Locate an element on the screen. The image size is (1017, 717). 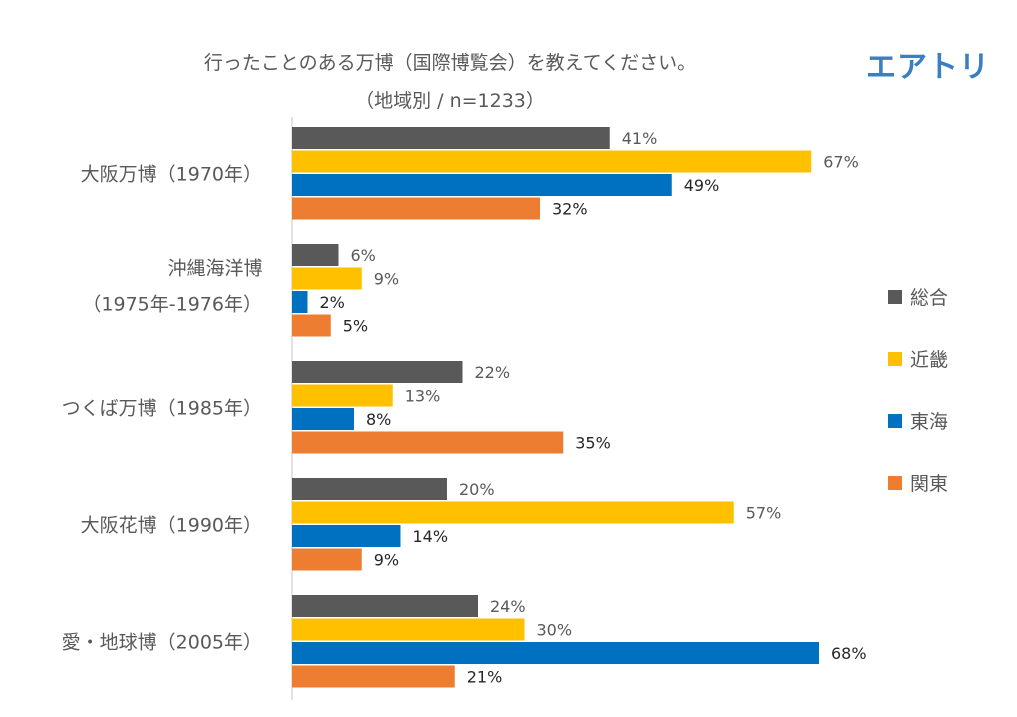
data-label: 57% is located at coordinates (764, 513).